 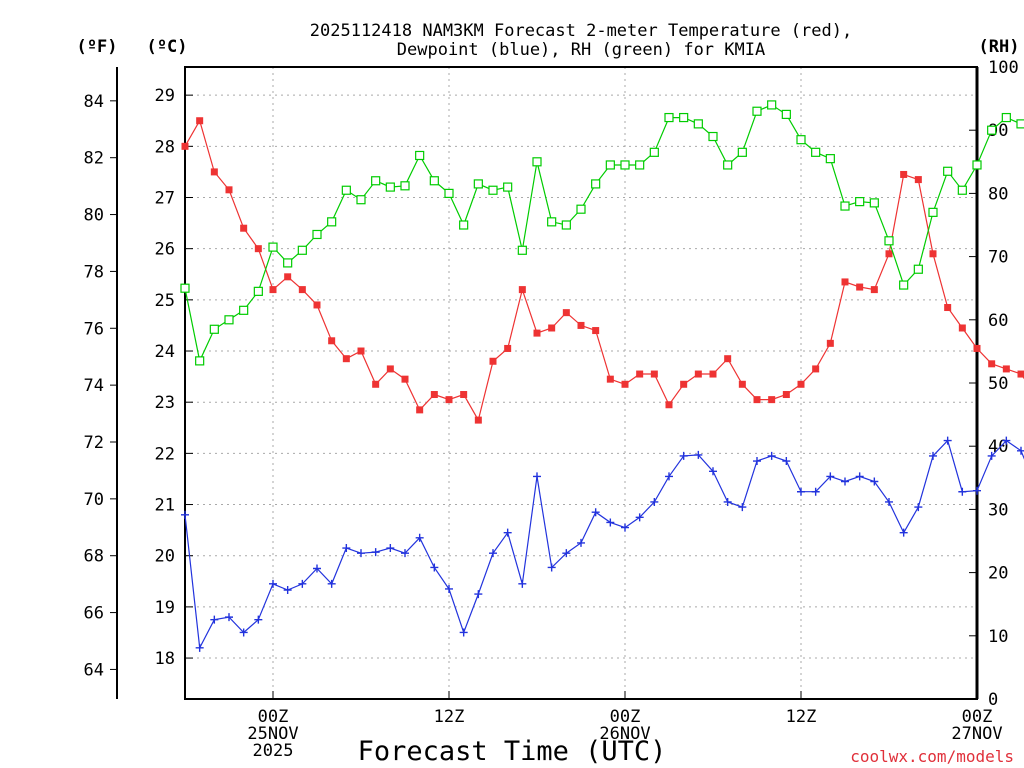 I want to click on celsius-tick-label: 20, so click(x=165, y=557).